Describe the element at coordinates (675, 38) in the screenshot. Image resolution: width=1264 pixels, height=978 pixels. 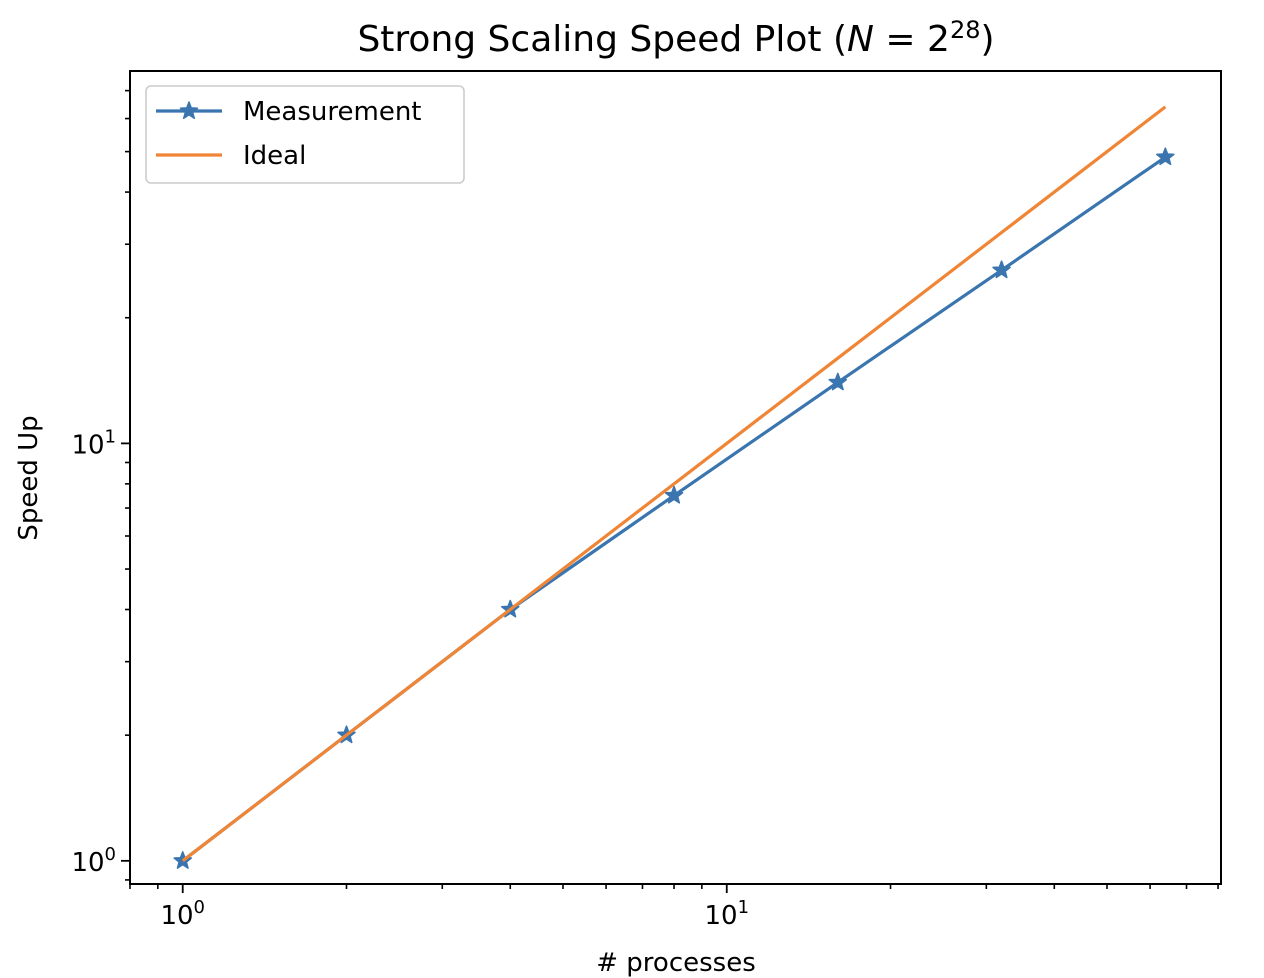
I see `chart-title: Strong Scaling Speed Plot (N = 228)` at that location.